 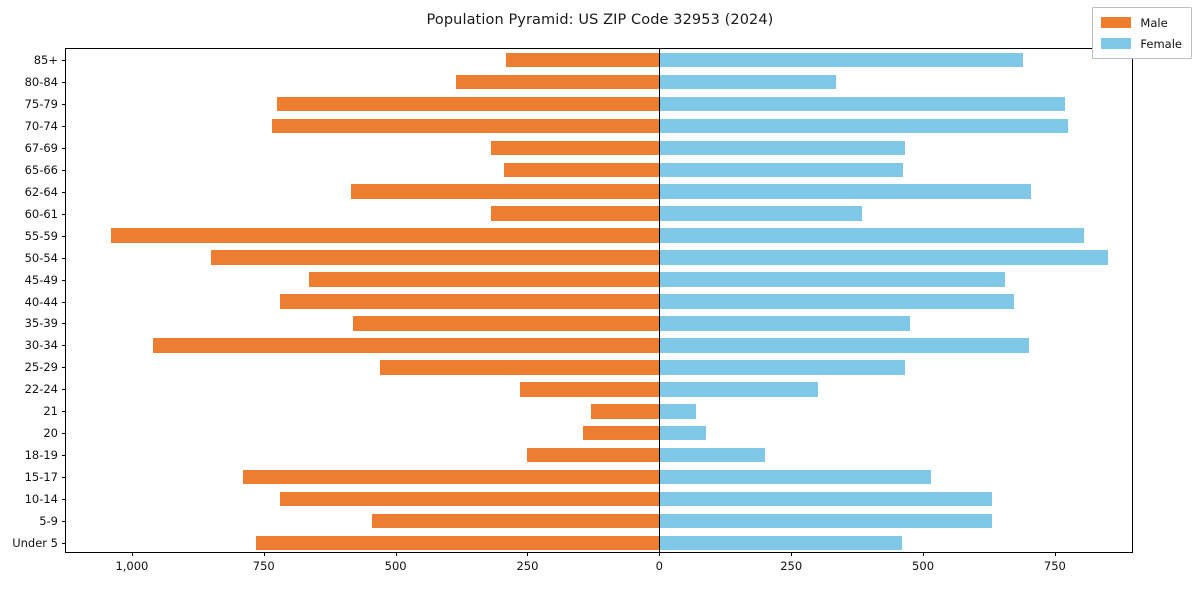 What do you see at coordinates (41, 81) in the screenshot?
I see `y-axis-tick-label: 80-84` at bounding box center [41, 81].